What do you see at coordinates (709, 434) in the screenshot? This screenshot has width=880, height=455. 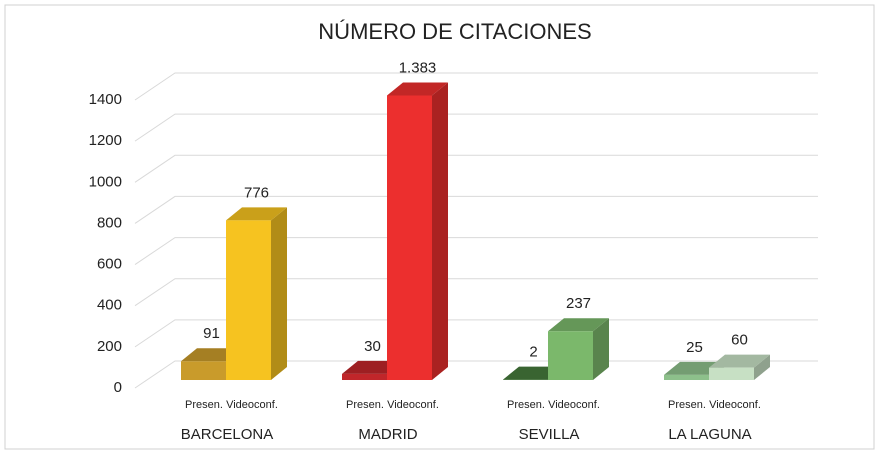 I see `x-tick-label: LA LAGUNA` at bounding box center [709, 434].